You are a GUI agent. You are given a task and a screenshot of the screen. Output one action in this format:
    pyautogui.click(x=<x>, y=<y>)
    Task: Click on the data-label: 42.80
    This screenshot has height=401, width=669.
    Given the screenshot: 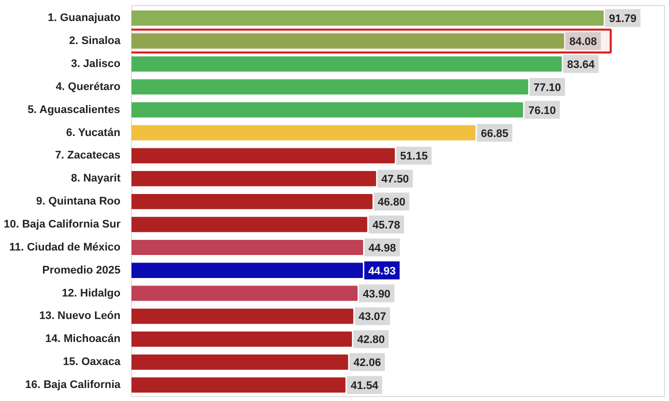 What is the action you would take?
    pyautogui.click(x=371, y=340)
    